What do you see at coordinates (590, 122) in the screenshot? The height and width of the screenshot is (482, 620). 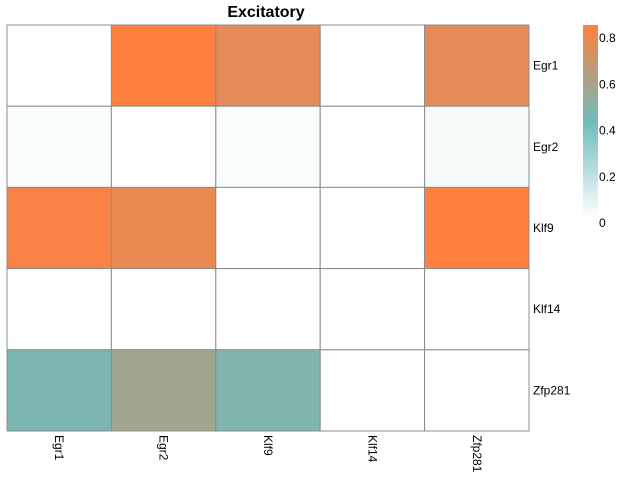 I see `colorbar-gradient` at bounding box center [590, 122].